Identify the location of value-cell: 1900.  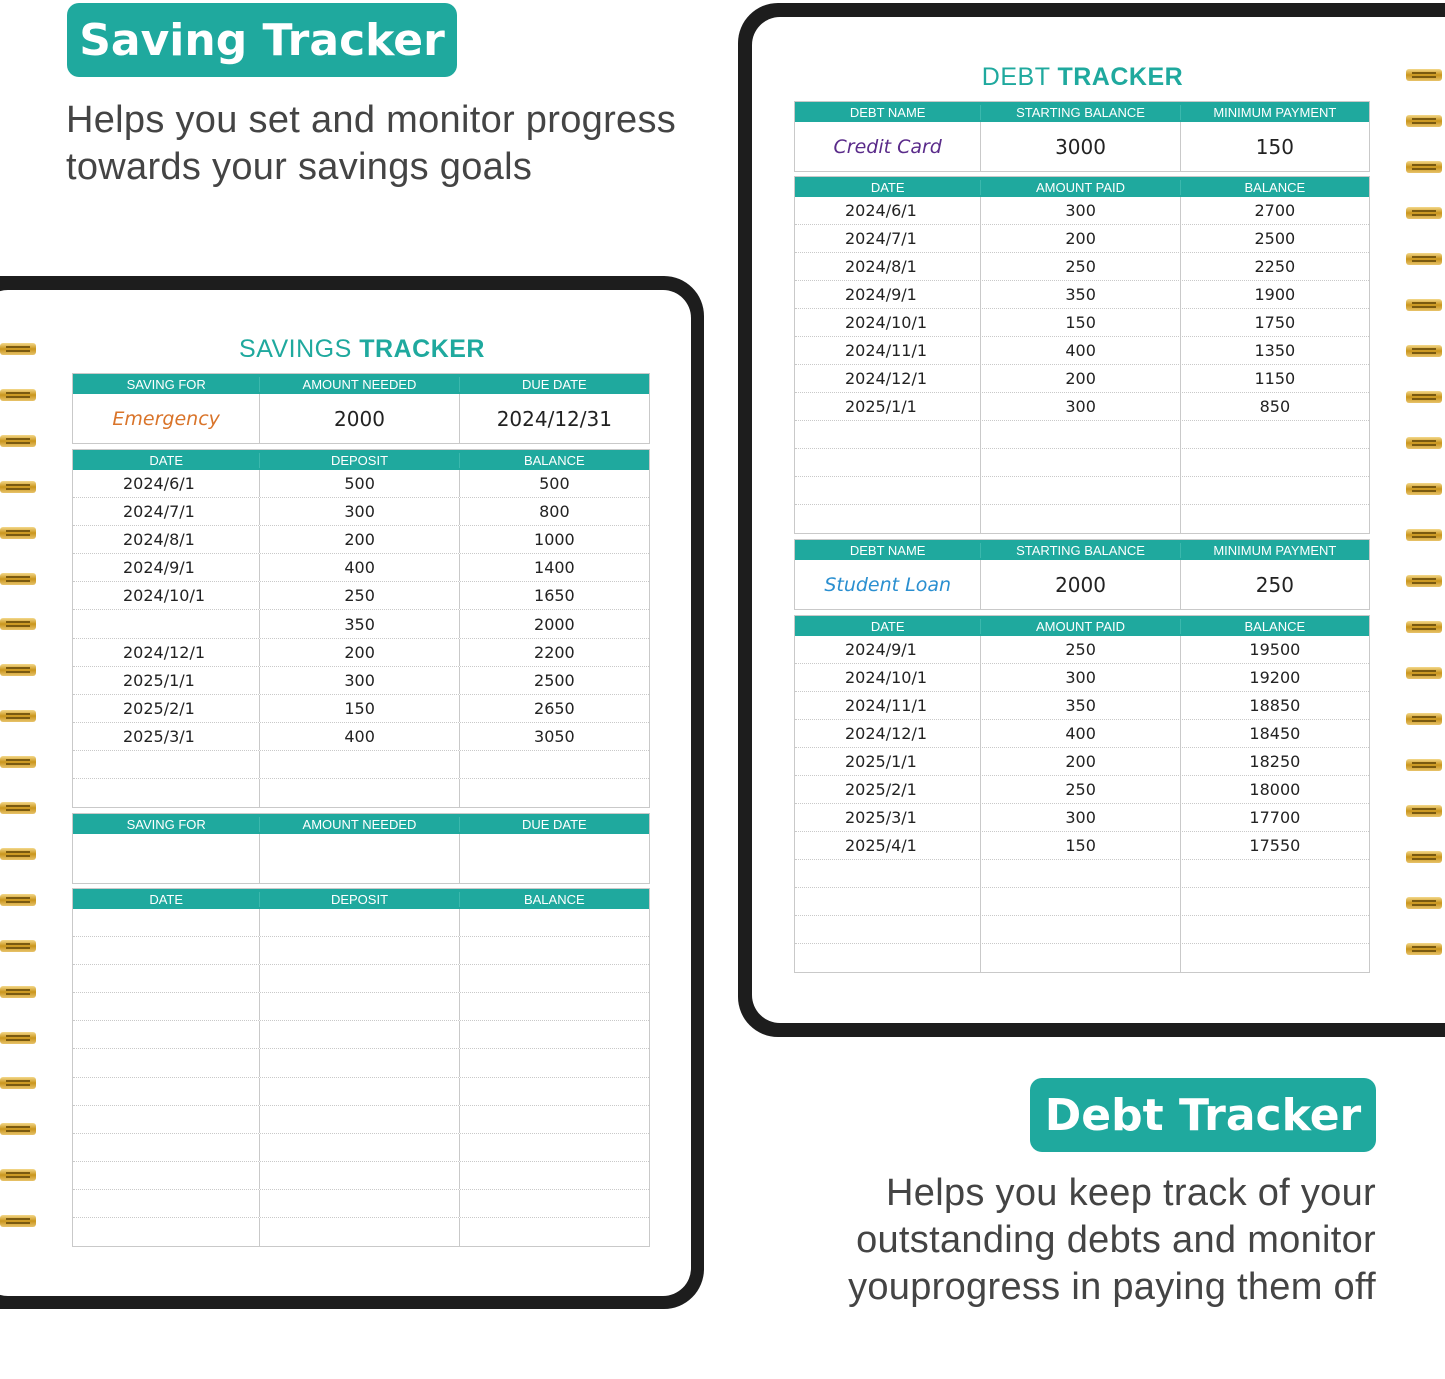
(1275, 294).